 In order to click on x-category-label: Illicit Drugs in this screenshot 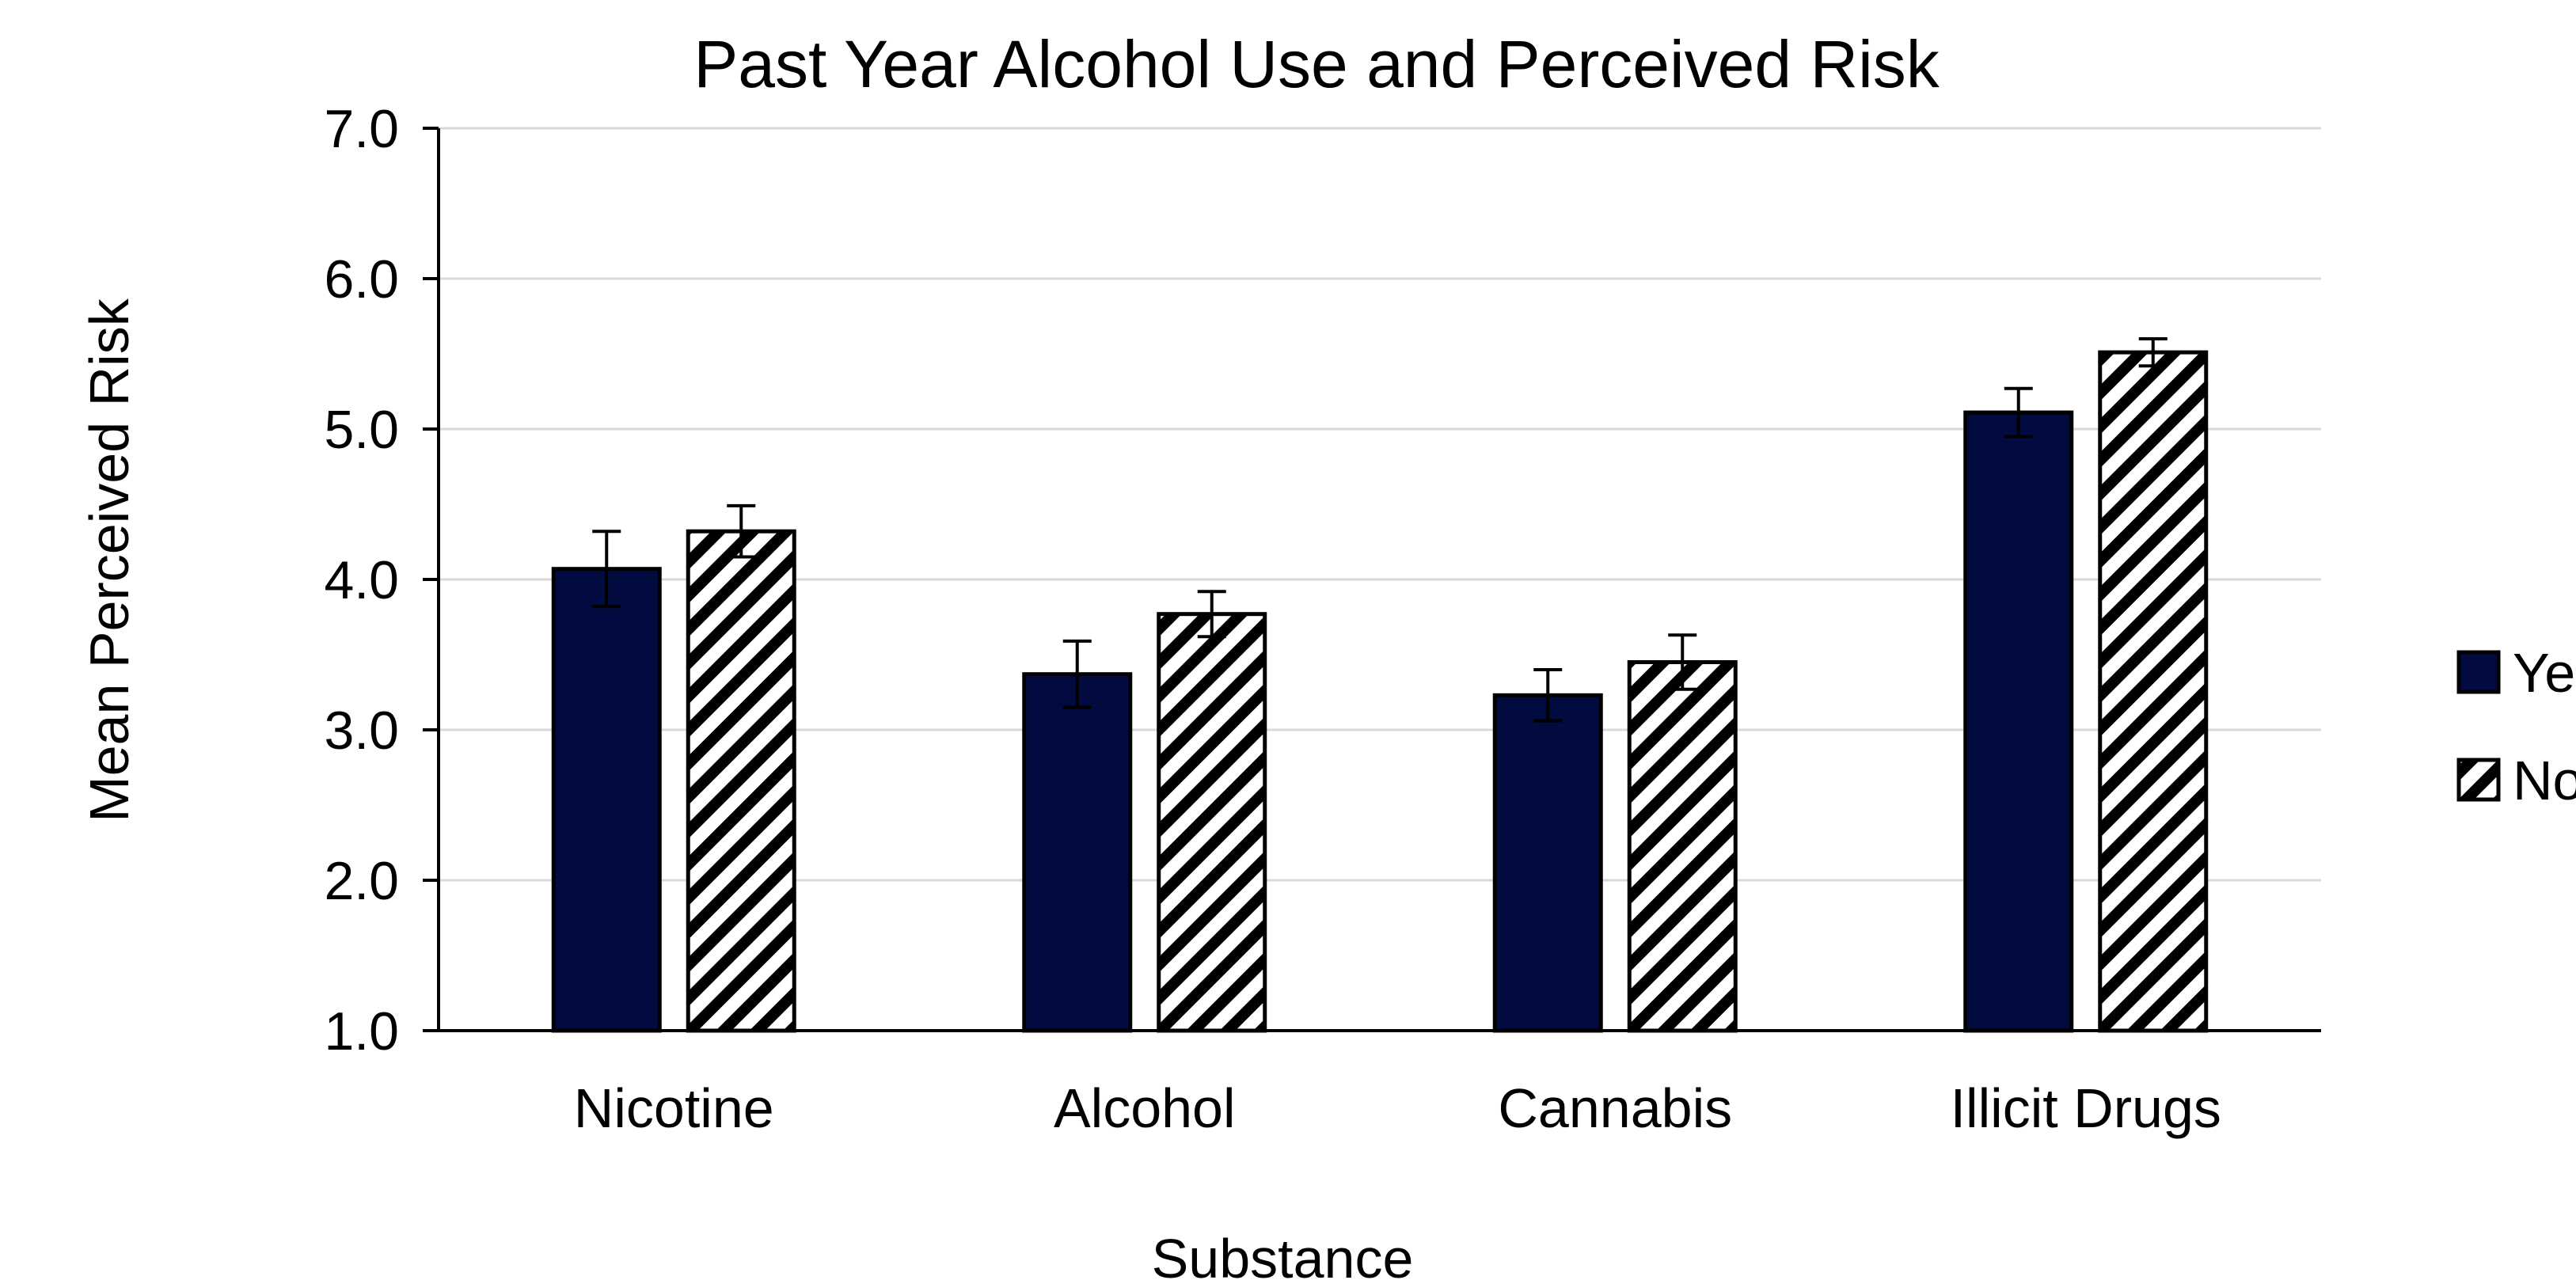, I will do `click(2086, 1108)`.